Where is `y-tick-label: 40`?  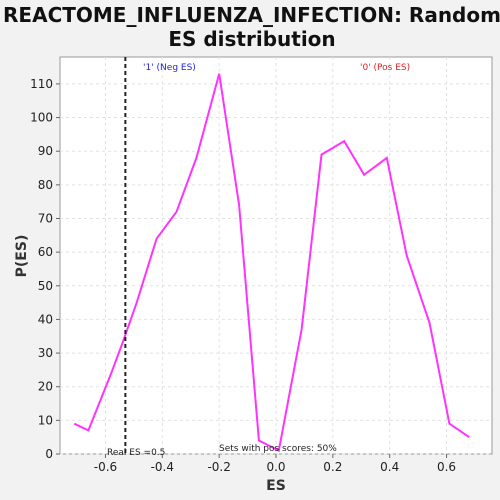 y-tick-label: 40 is located at coordinates (45, 319).